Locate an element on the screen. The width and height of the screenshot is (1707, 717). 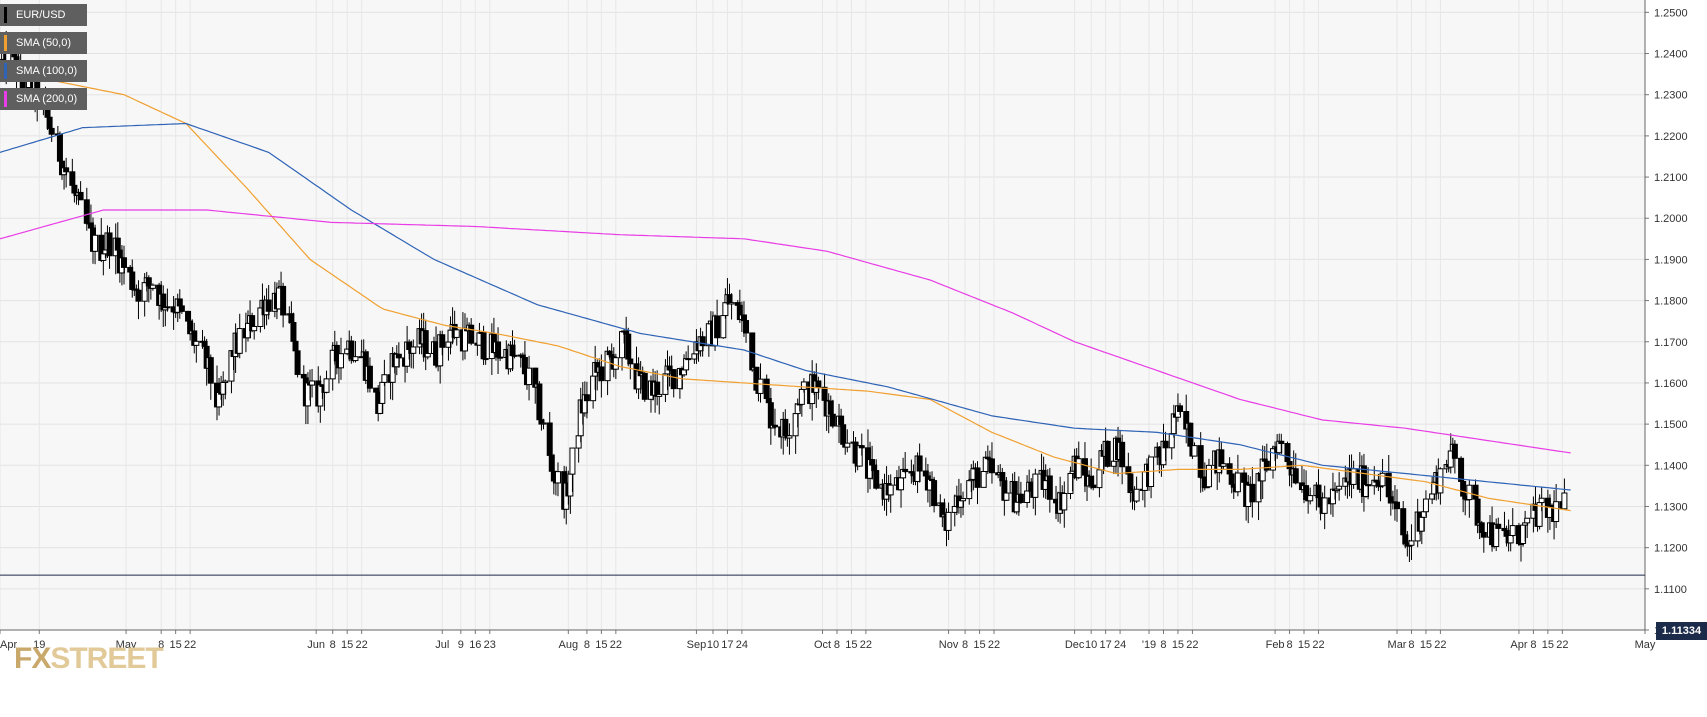
y-tick-label: 1.2100 is located at coordinates (1671, 178).